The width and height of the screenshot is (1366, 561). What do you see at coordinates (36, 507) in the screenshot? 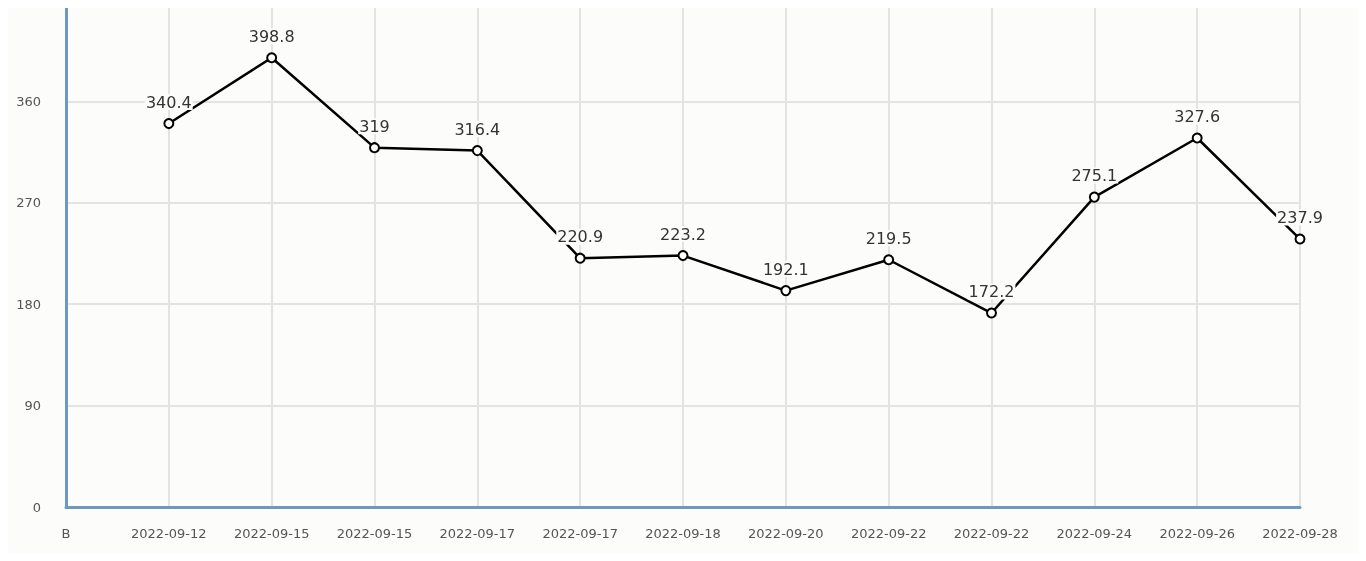
I see `y-tick-label: 0` at bounding box center [36, 507].